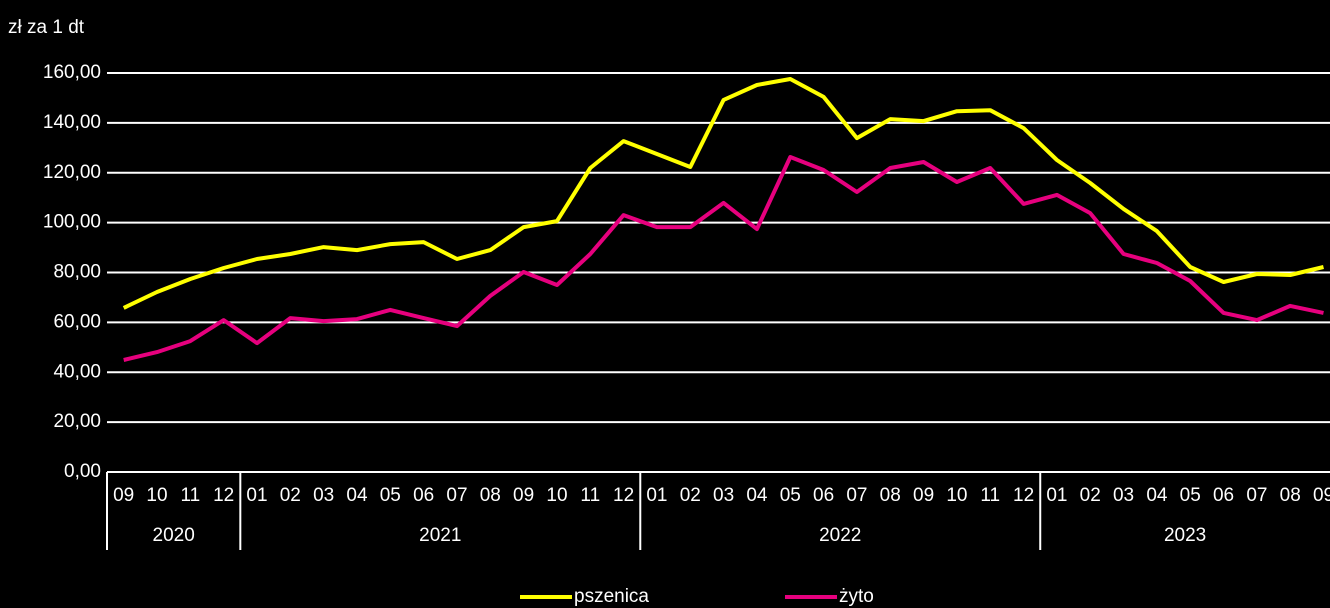 The height and width of the screenshot is (608, 1330). What do you see at coordinates (46, 27) in the screenshot?
I see `y-axis-label: zł za 1 dt` at bounding box center [46, 27].